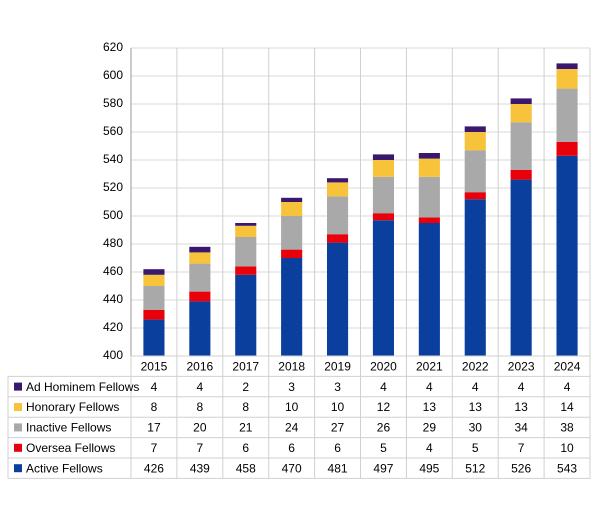  What do you see at coordinates (429, 366) in the screenshot?
I see `x-tick-label: 2021` at bounding box center [429, 366].